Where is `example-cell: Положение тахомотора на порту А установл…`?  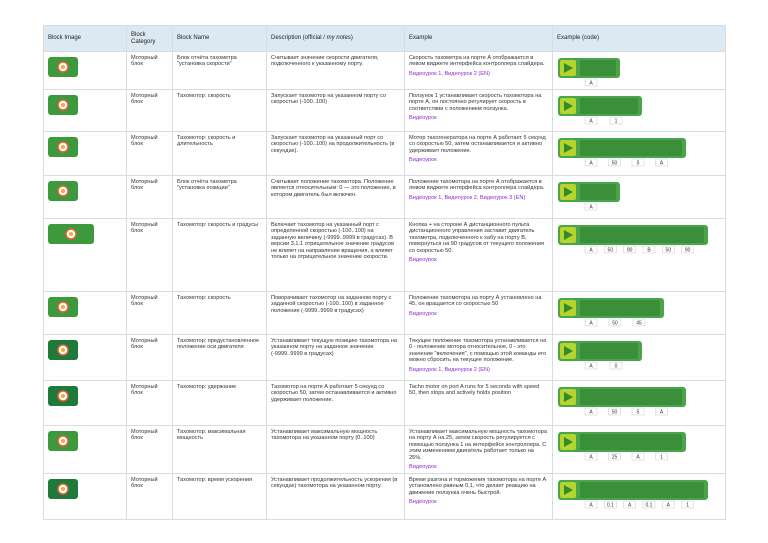 example-cell: Положение тахомотора на порту А установл… is located at coordinates (479, 313).